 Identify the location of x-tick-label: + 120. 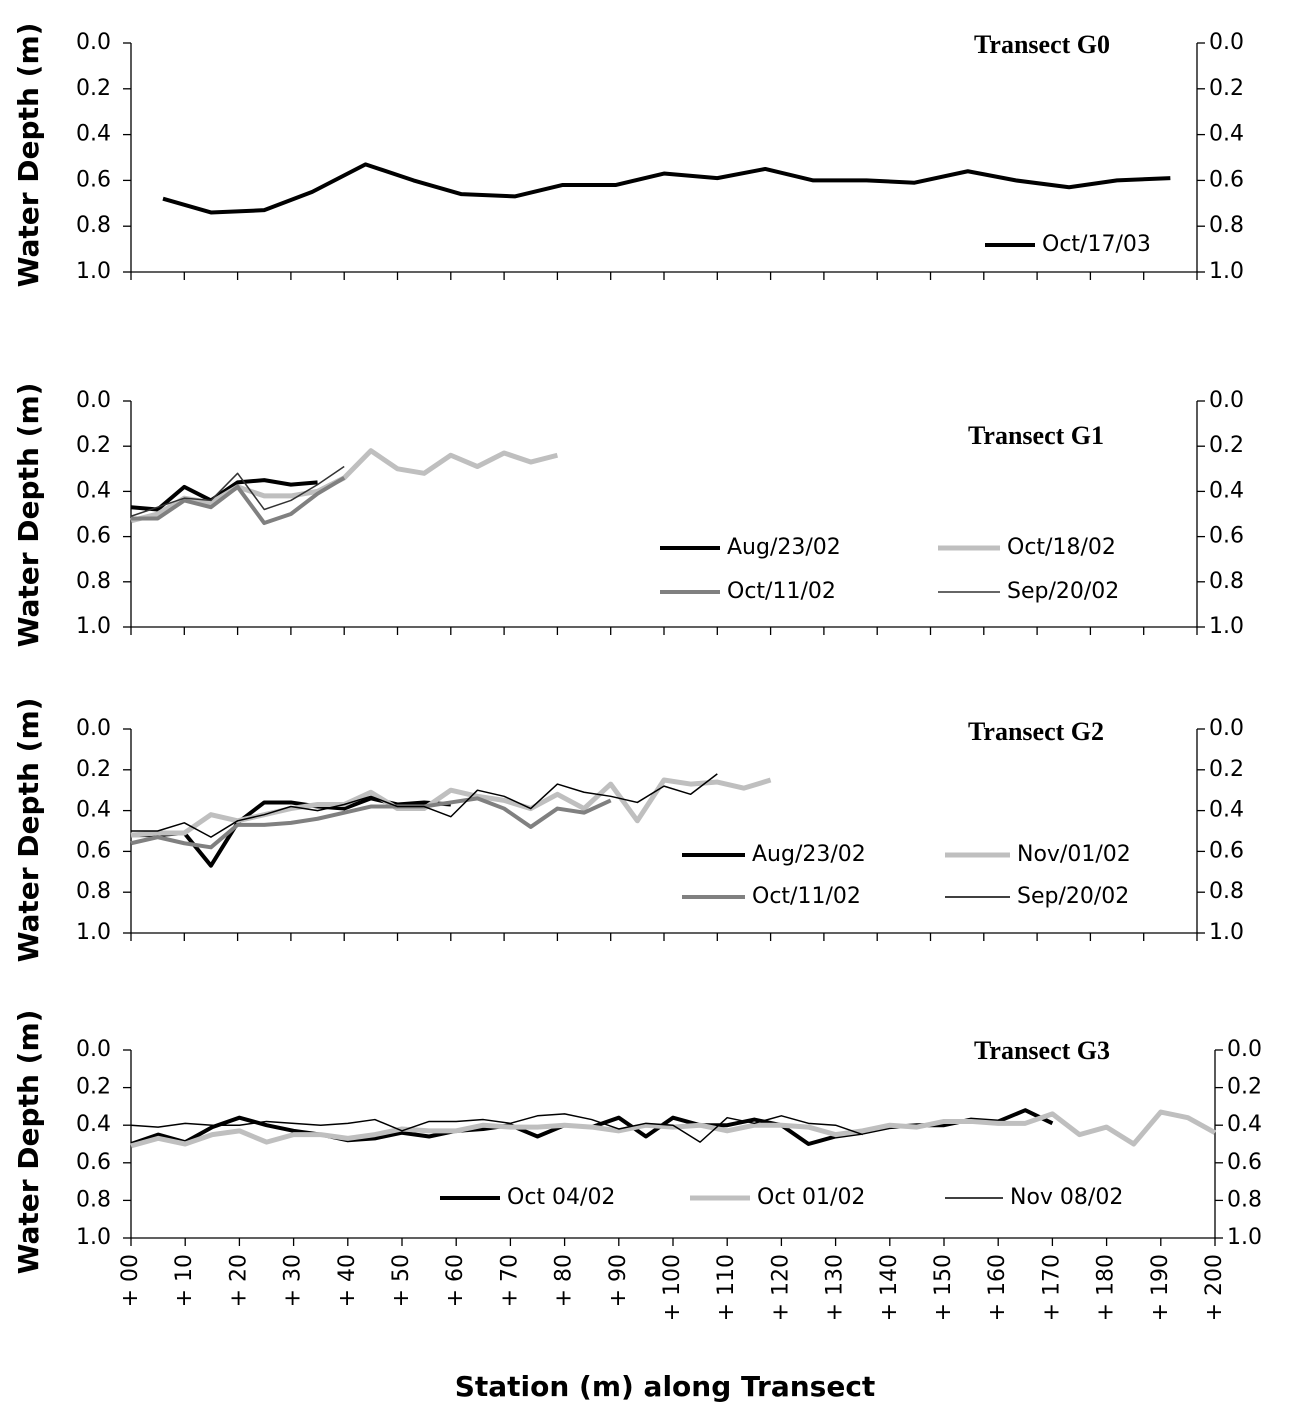
(780, 1287).